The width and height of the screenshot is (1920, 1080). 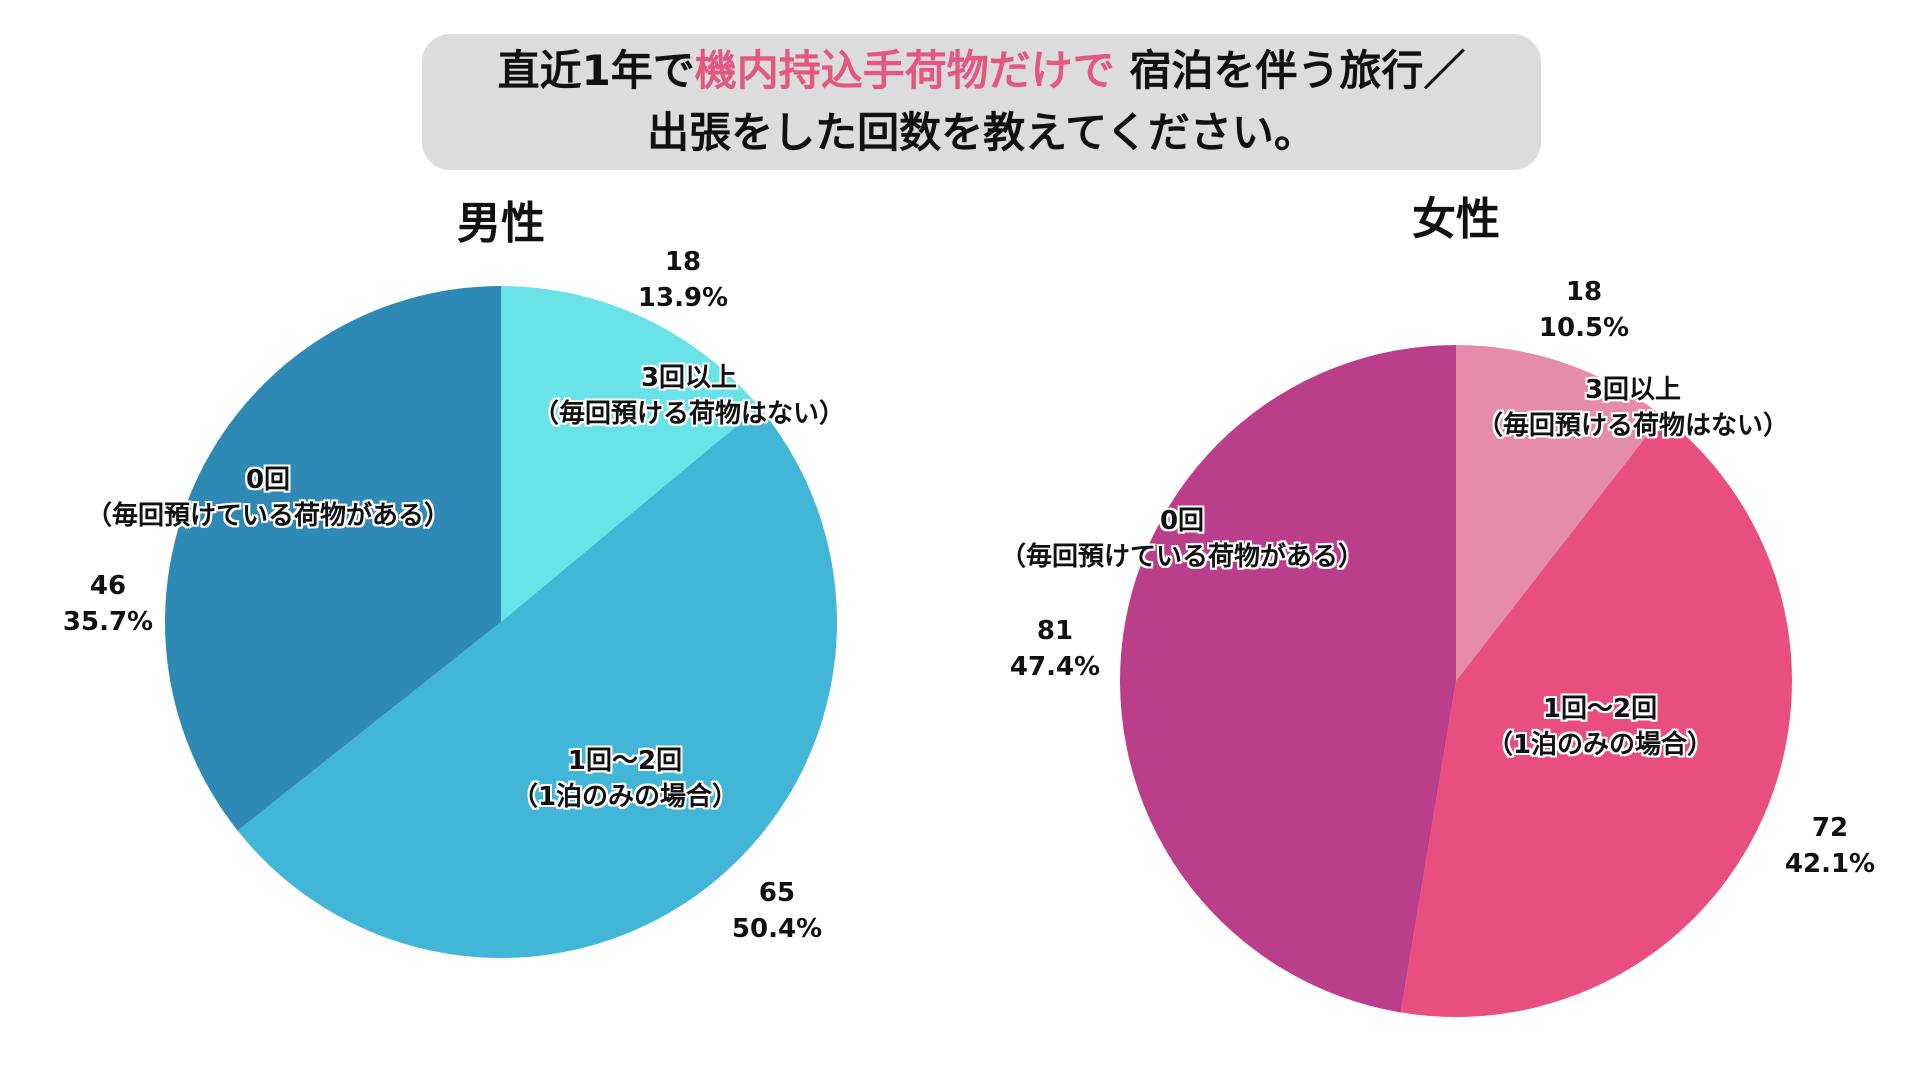 I want to click on title-text: 直近1年で, so click(x=596, y=70).